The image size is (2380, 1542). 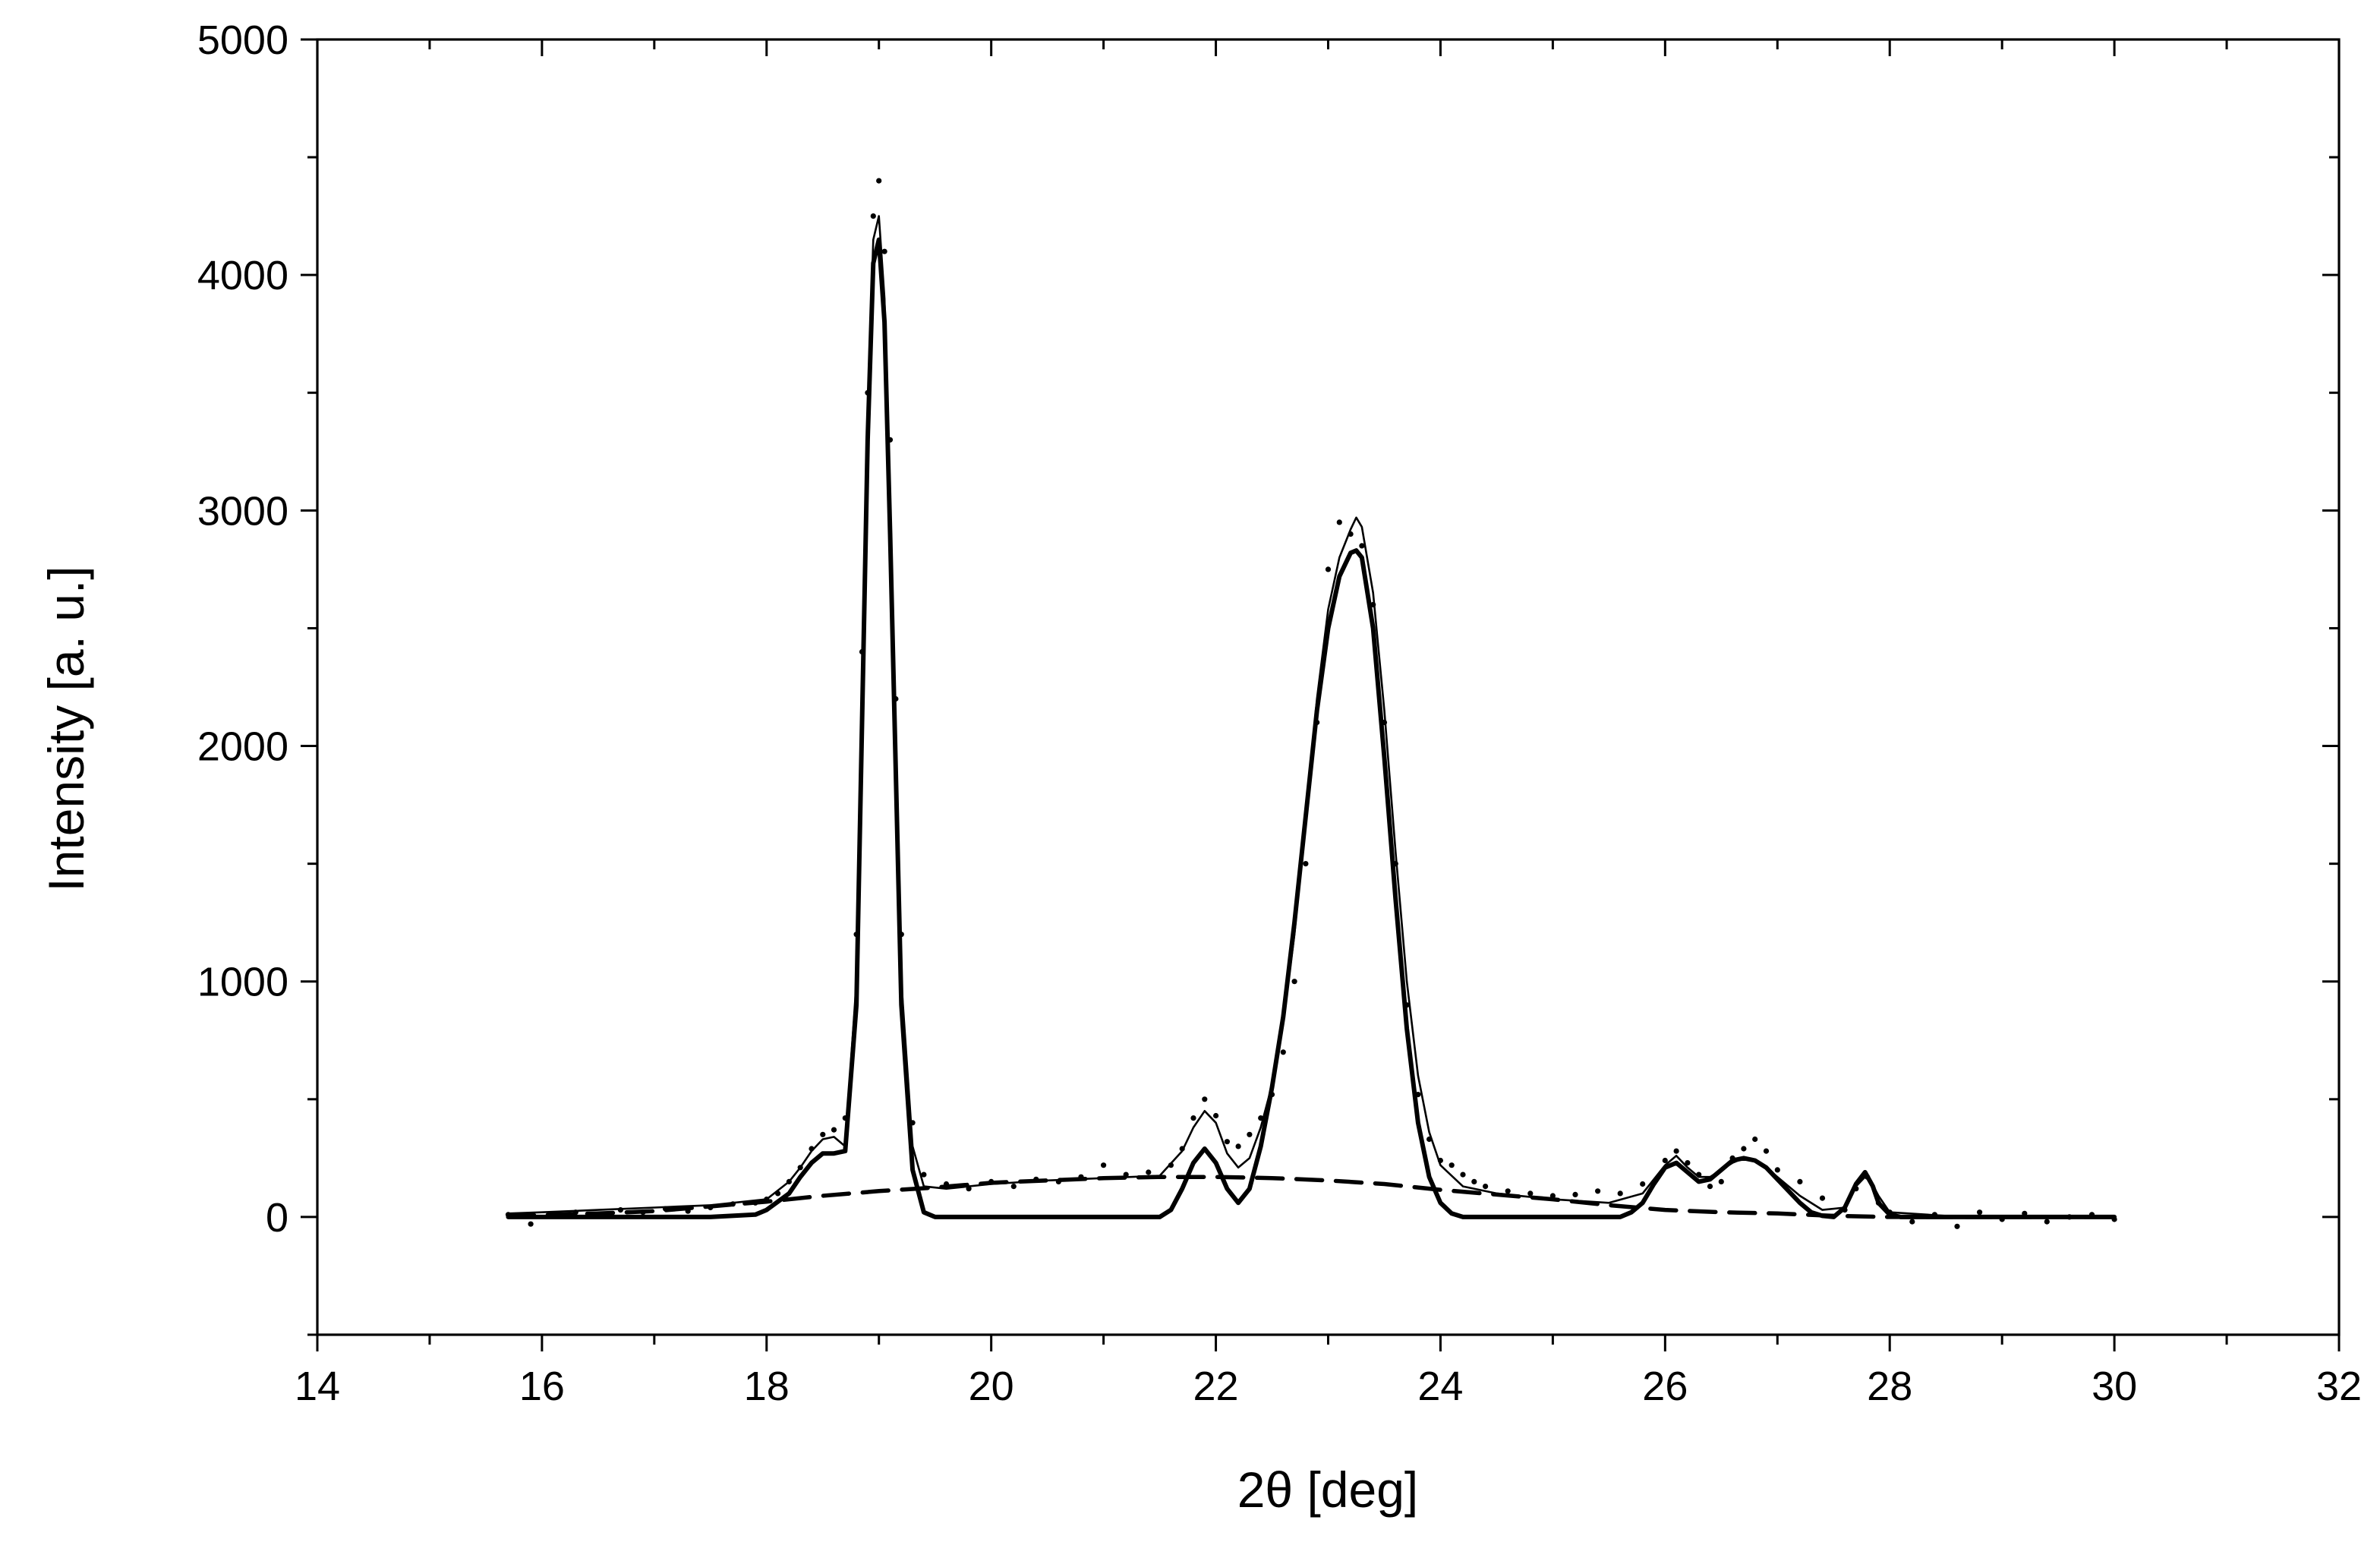 What do you see at coordinates (242, 747) in the screenshot?
I see `y-tick-label: 2000` at bounding box center [242, 747].